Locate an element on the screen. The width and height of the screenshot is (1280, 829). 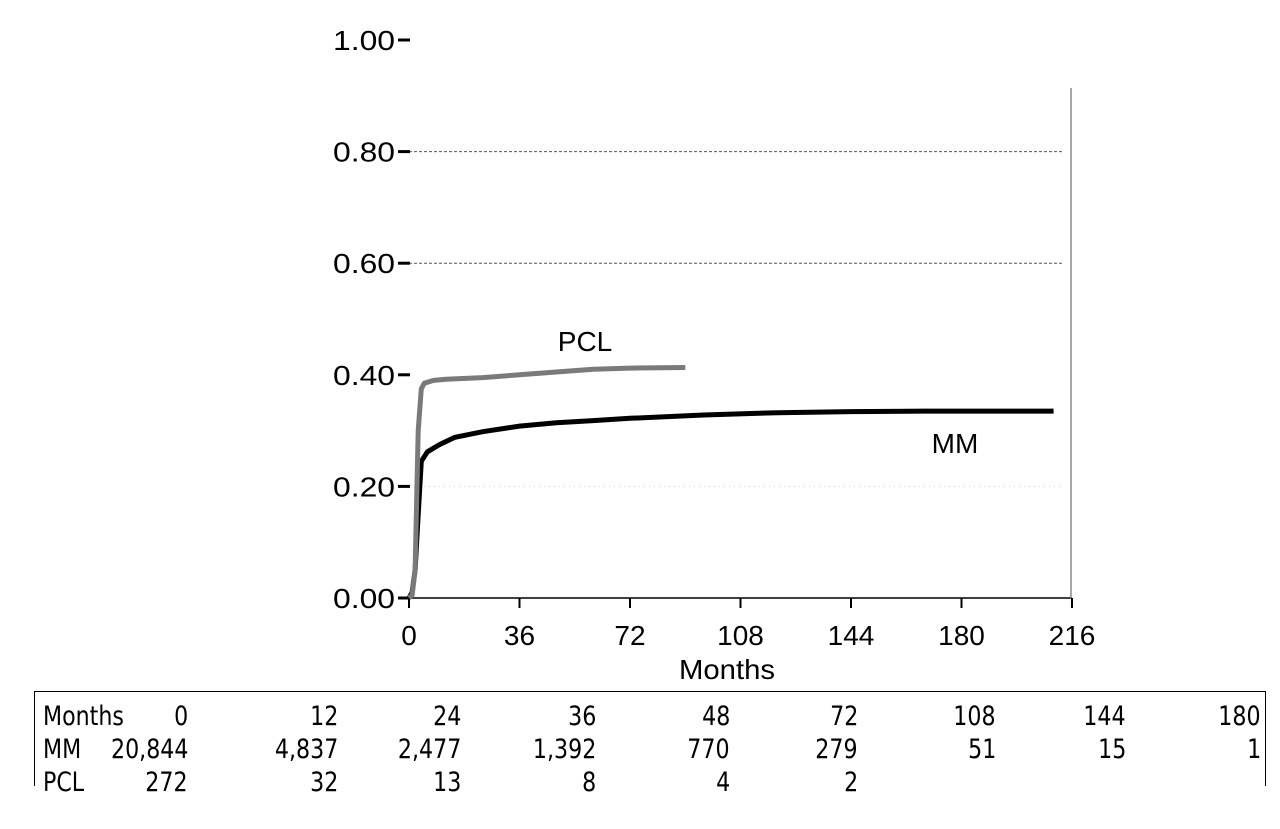
y-tick-label: 0.40 is located at coordinates (364, 375).